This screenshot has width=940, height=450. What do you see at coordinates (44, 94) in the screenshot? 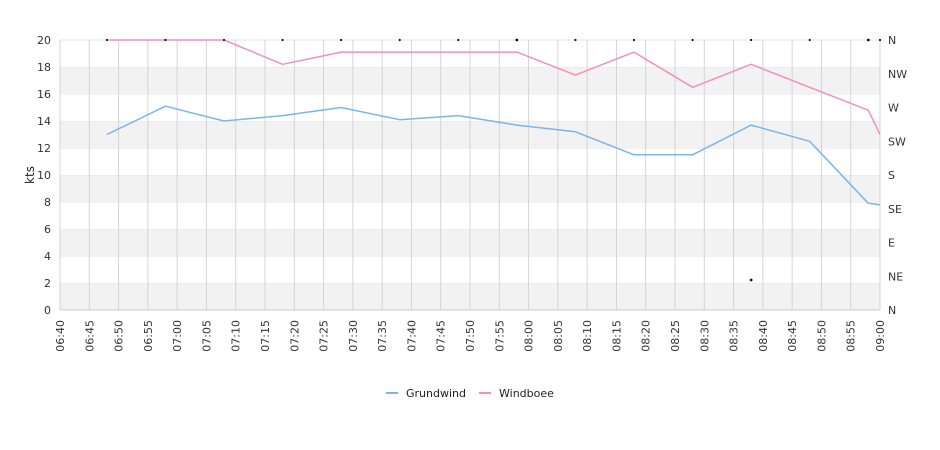
I see `y-tick-label: 16` at bounding box center [44, 94].